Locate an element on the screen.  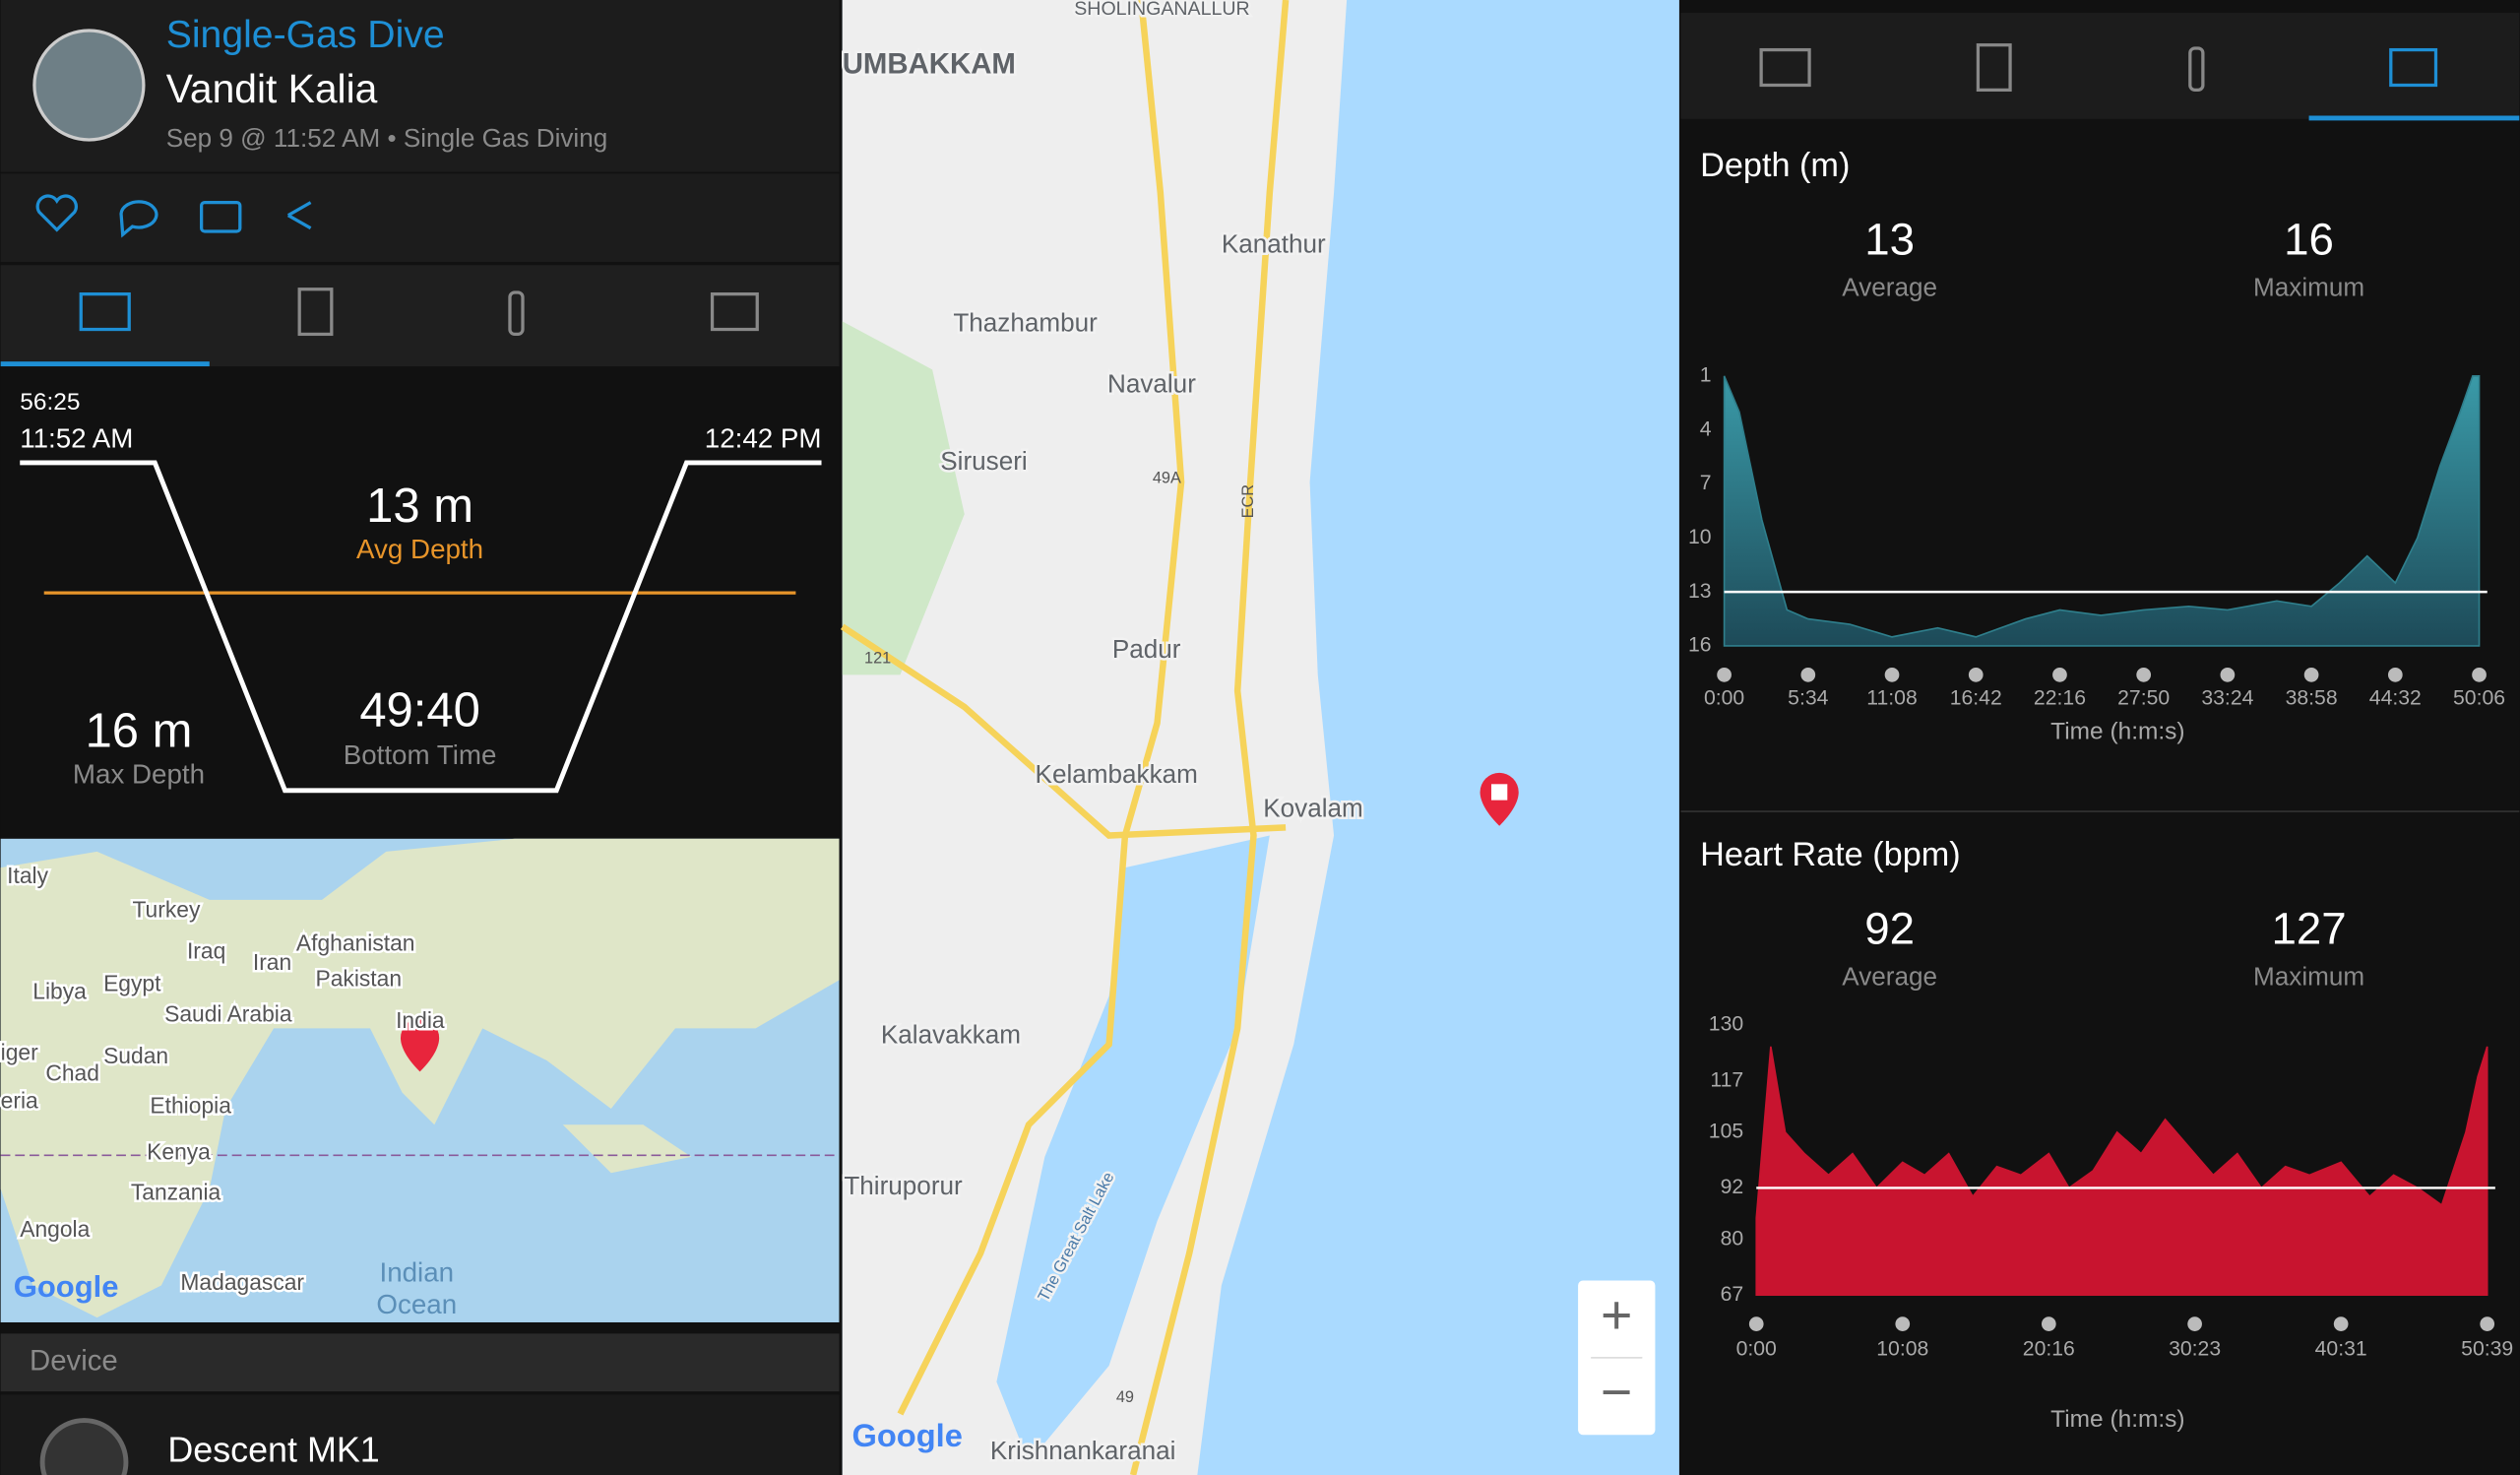
shield: 49A is located at coordinates (1167, 478).